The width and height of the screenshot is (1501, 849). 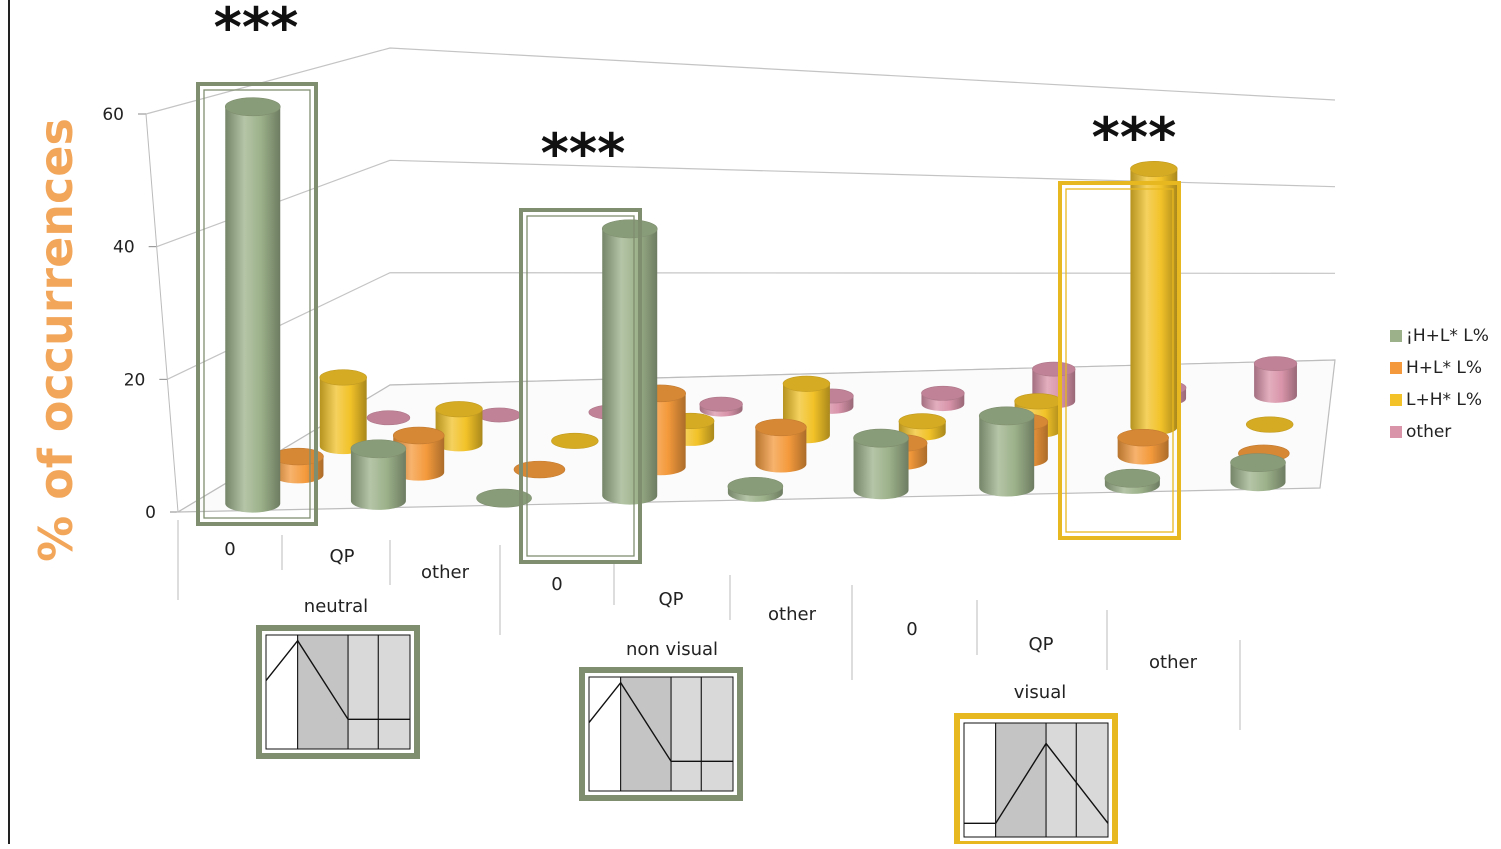 I want to click on y-tick-label: 20, so click(x=135, y=380).